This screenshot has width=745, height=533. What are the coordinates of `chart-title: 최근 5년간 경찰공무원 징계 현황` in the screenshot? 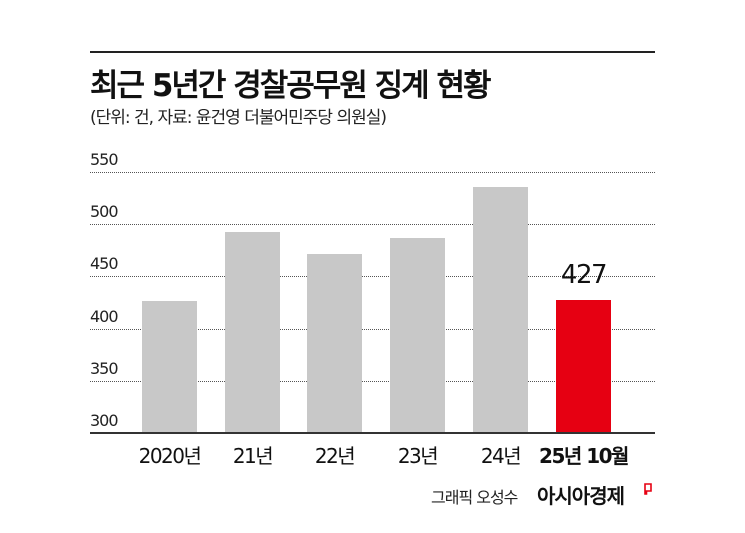 It's located at (290, 86).